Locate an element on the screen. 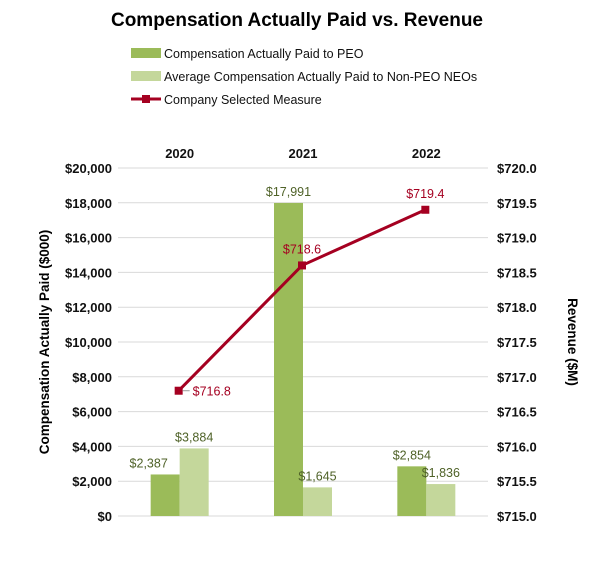 Image resolution: width=601 pixels, height=567 pixels. y-tick-label: $6,000 is located at coordinates (92, 412).